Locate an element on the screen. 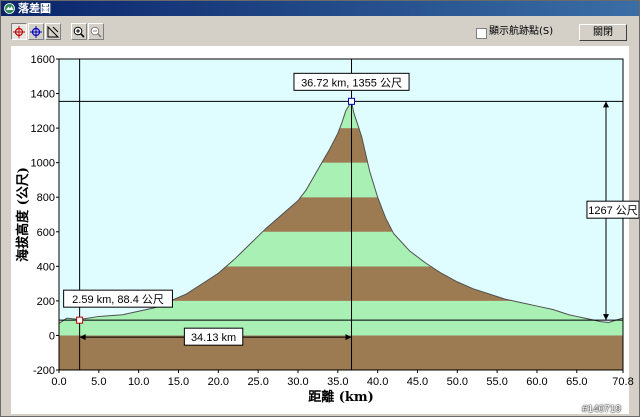 The image size is (640, 417). peak-point-label: 36.72 km, 1355 公尺 is located at coordinates (351, 83).